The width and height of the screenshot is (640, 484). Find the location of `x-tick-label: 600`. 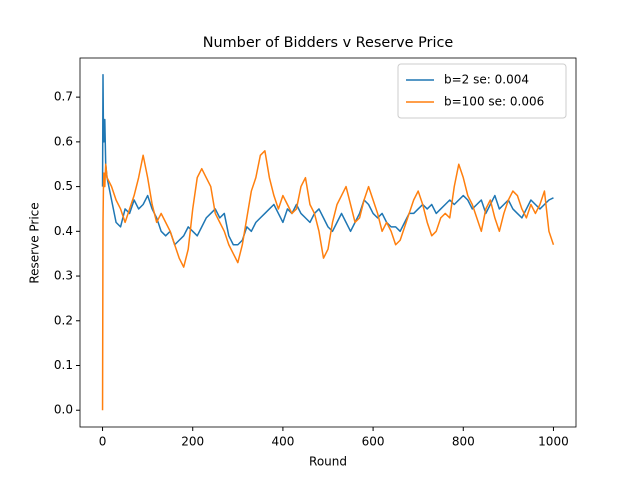

x-tick-label: 600 is located at coordinates (373, 442).